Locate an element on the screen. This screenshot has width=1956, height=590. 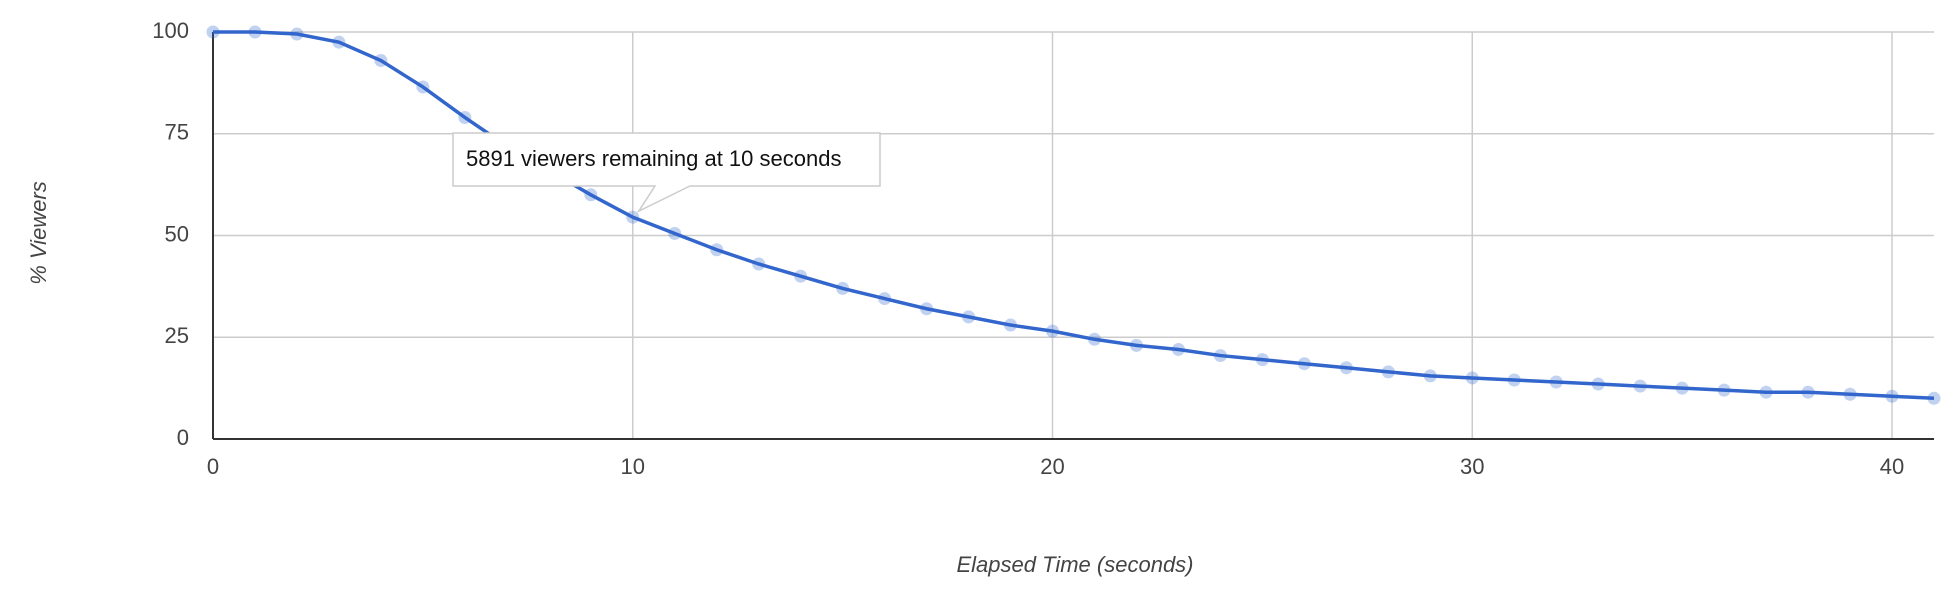
tooltip-text: 5891 viewers remaining at 10 seconds is located at coordinates (653, 158).